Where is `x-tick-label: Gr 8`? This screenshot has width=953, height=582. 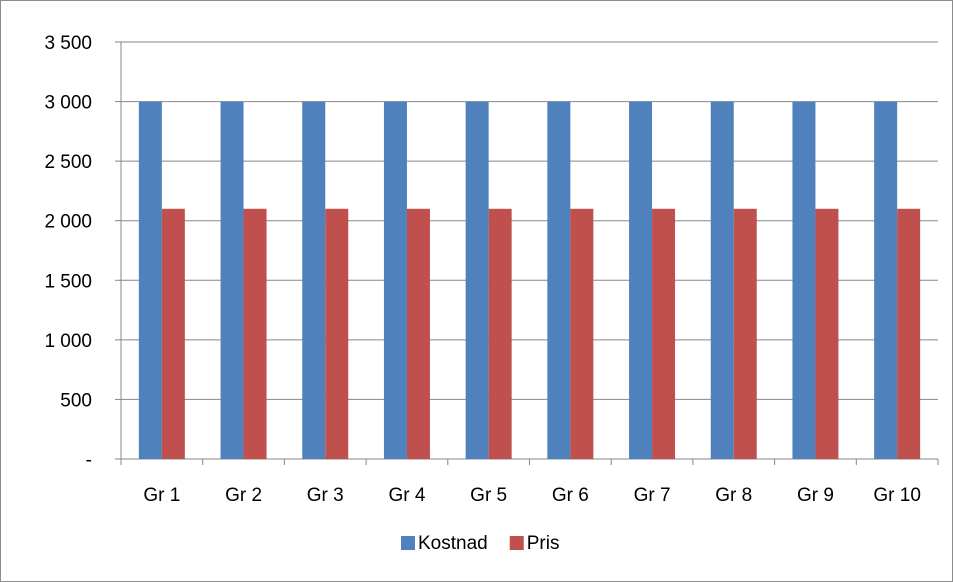
x-tick-label: Gr 8 is located at coordinates (733, 495).